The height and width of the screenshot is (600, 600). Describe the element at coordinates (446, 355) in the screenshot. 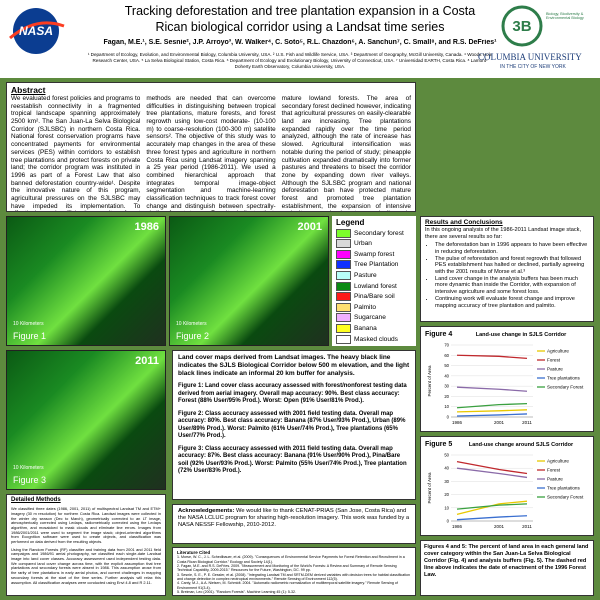

I see `y-tick-label: 60` at that location.